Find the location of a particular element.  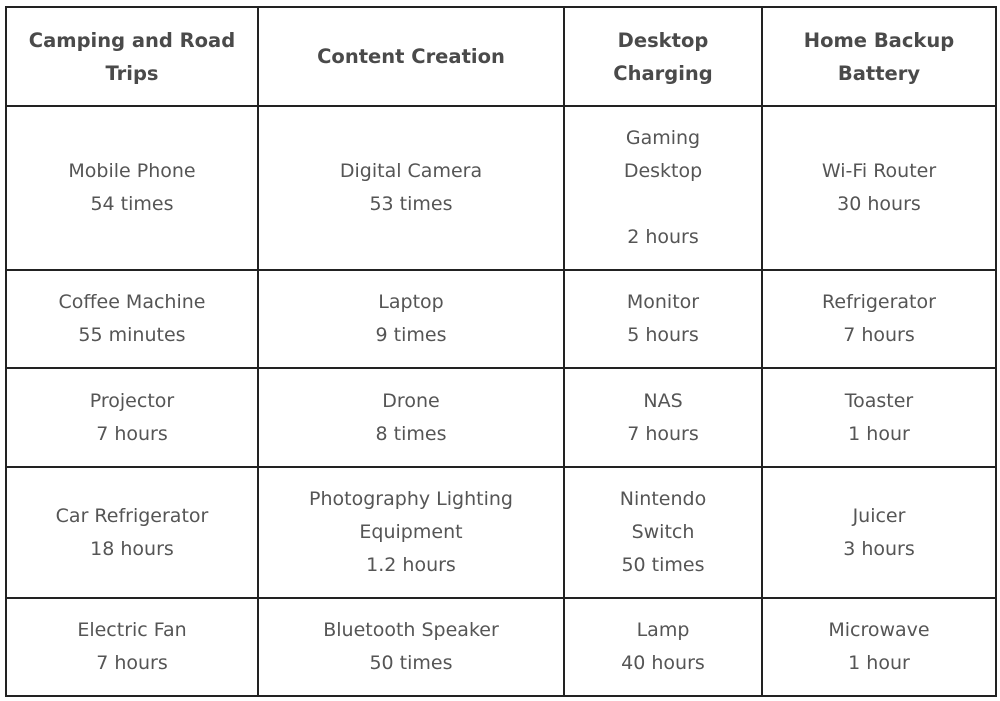

table-cell: Electric Fan 7 hours is located at coordinates (132, 647).